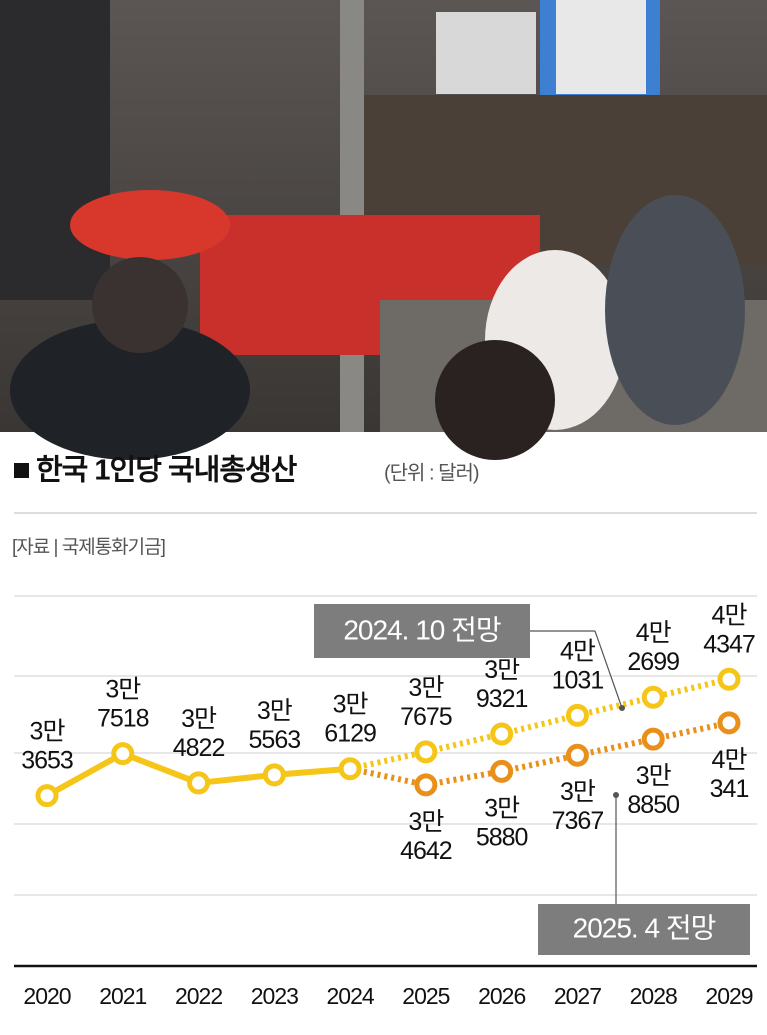 This screenshot has width=767, height=1035. I want to click on chart-subtitle: (단위 : 달러), so click(431, 472).